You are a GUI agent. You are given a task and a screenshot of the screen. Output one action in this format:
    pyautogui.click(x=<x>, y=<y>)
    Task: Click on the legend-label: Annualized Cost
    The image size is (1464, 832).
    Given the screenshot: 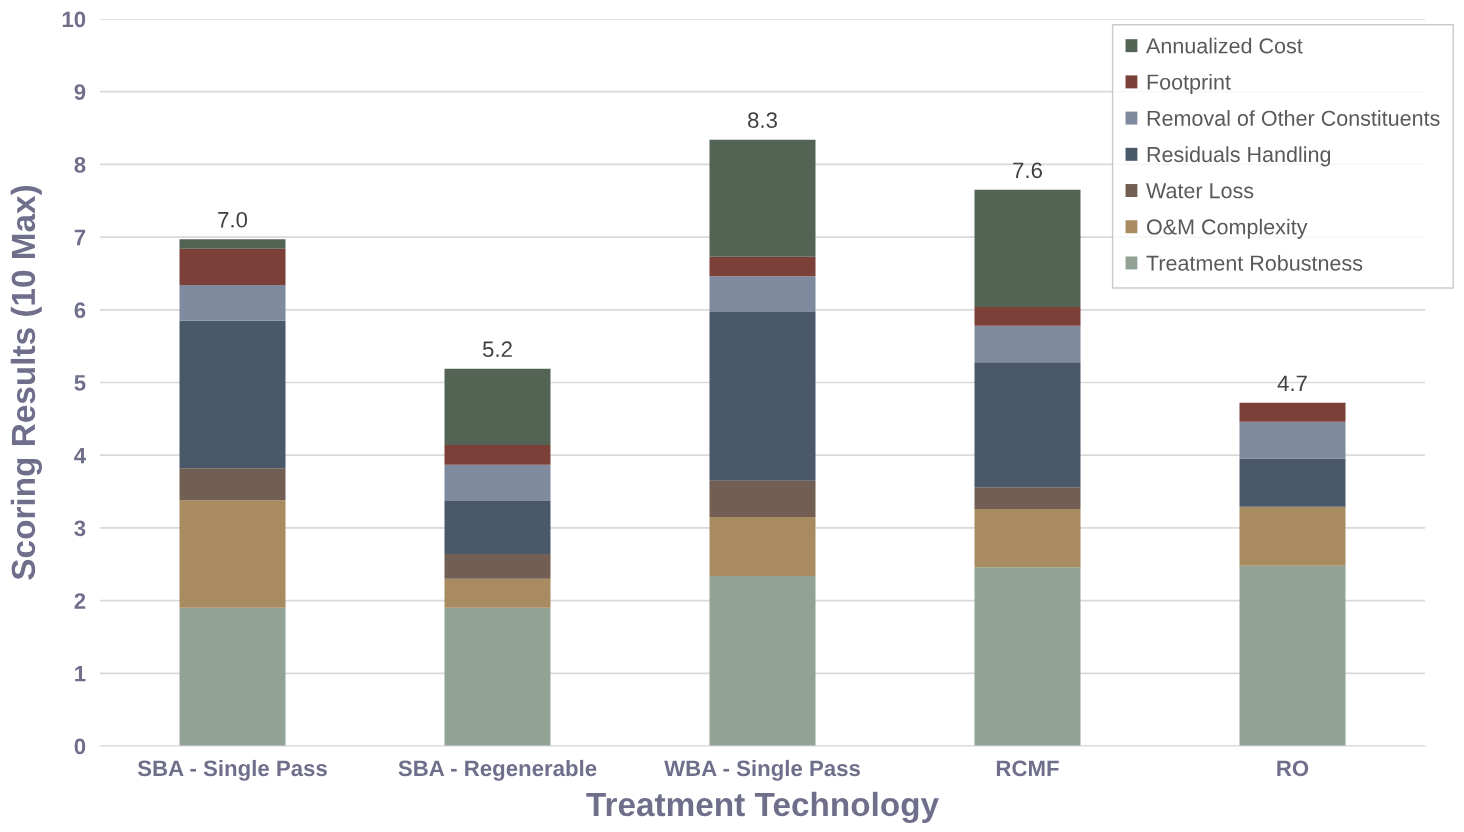 What is the action you would take?
    pyautogui.click(x=1224, y=45)
    